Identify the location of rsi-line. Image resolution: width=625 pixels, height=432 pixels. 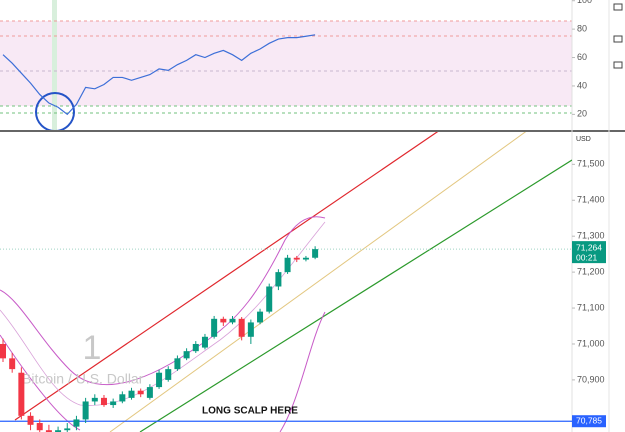
(159, 75).